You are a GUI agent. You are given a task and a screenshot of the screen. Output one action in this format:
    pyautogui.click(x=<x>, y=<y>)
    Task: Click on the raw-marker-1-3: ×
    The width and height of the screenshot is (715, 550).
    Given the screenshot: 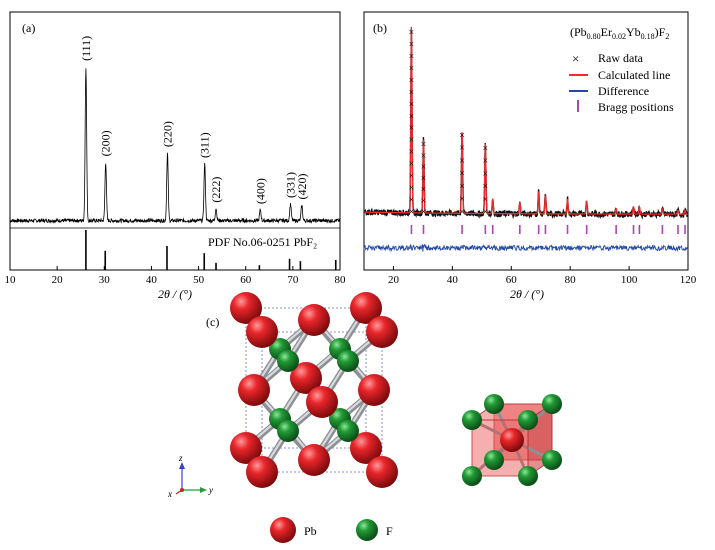 What is the action you would take?
    pyautogui.click(x=424, y=178)
    